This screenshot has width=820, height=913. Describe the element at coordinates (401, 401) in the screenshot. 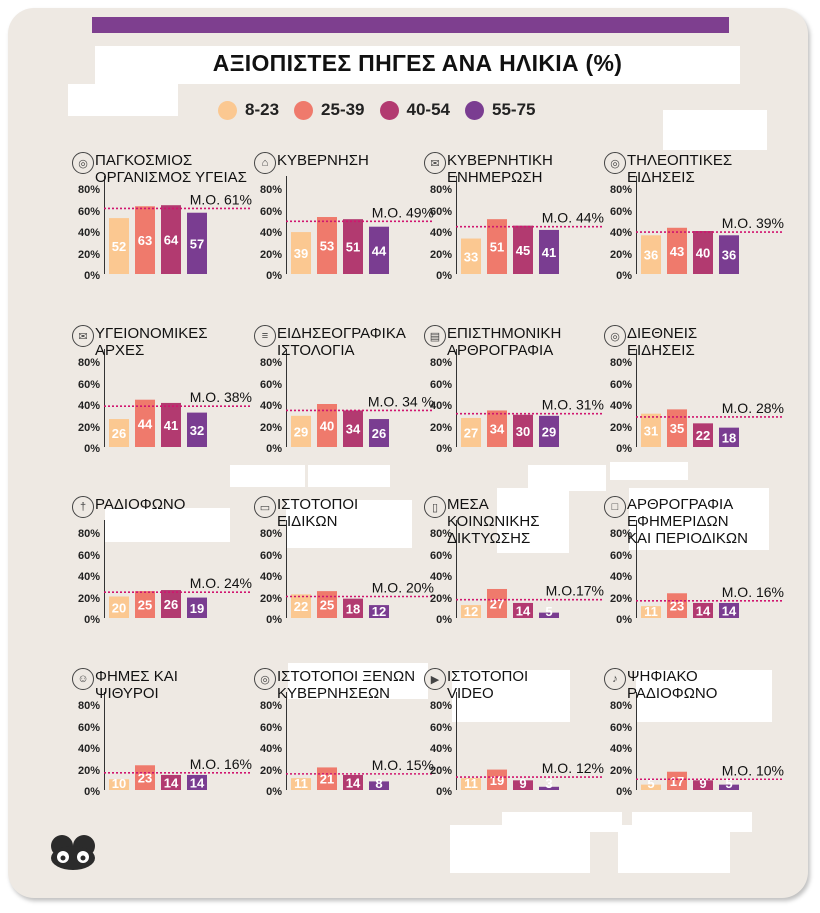

I see `average-label: Μ.Ο. 34 %` at that location.